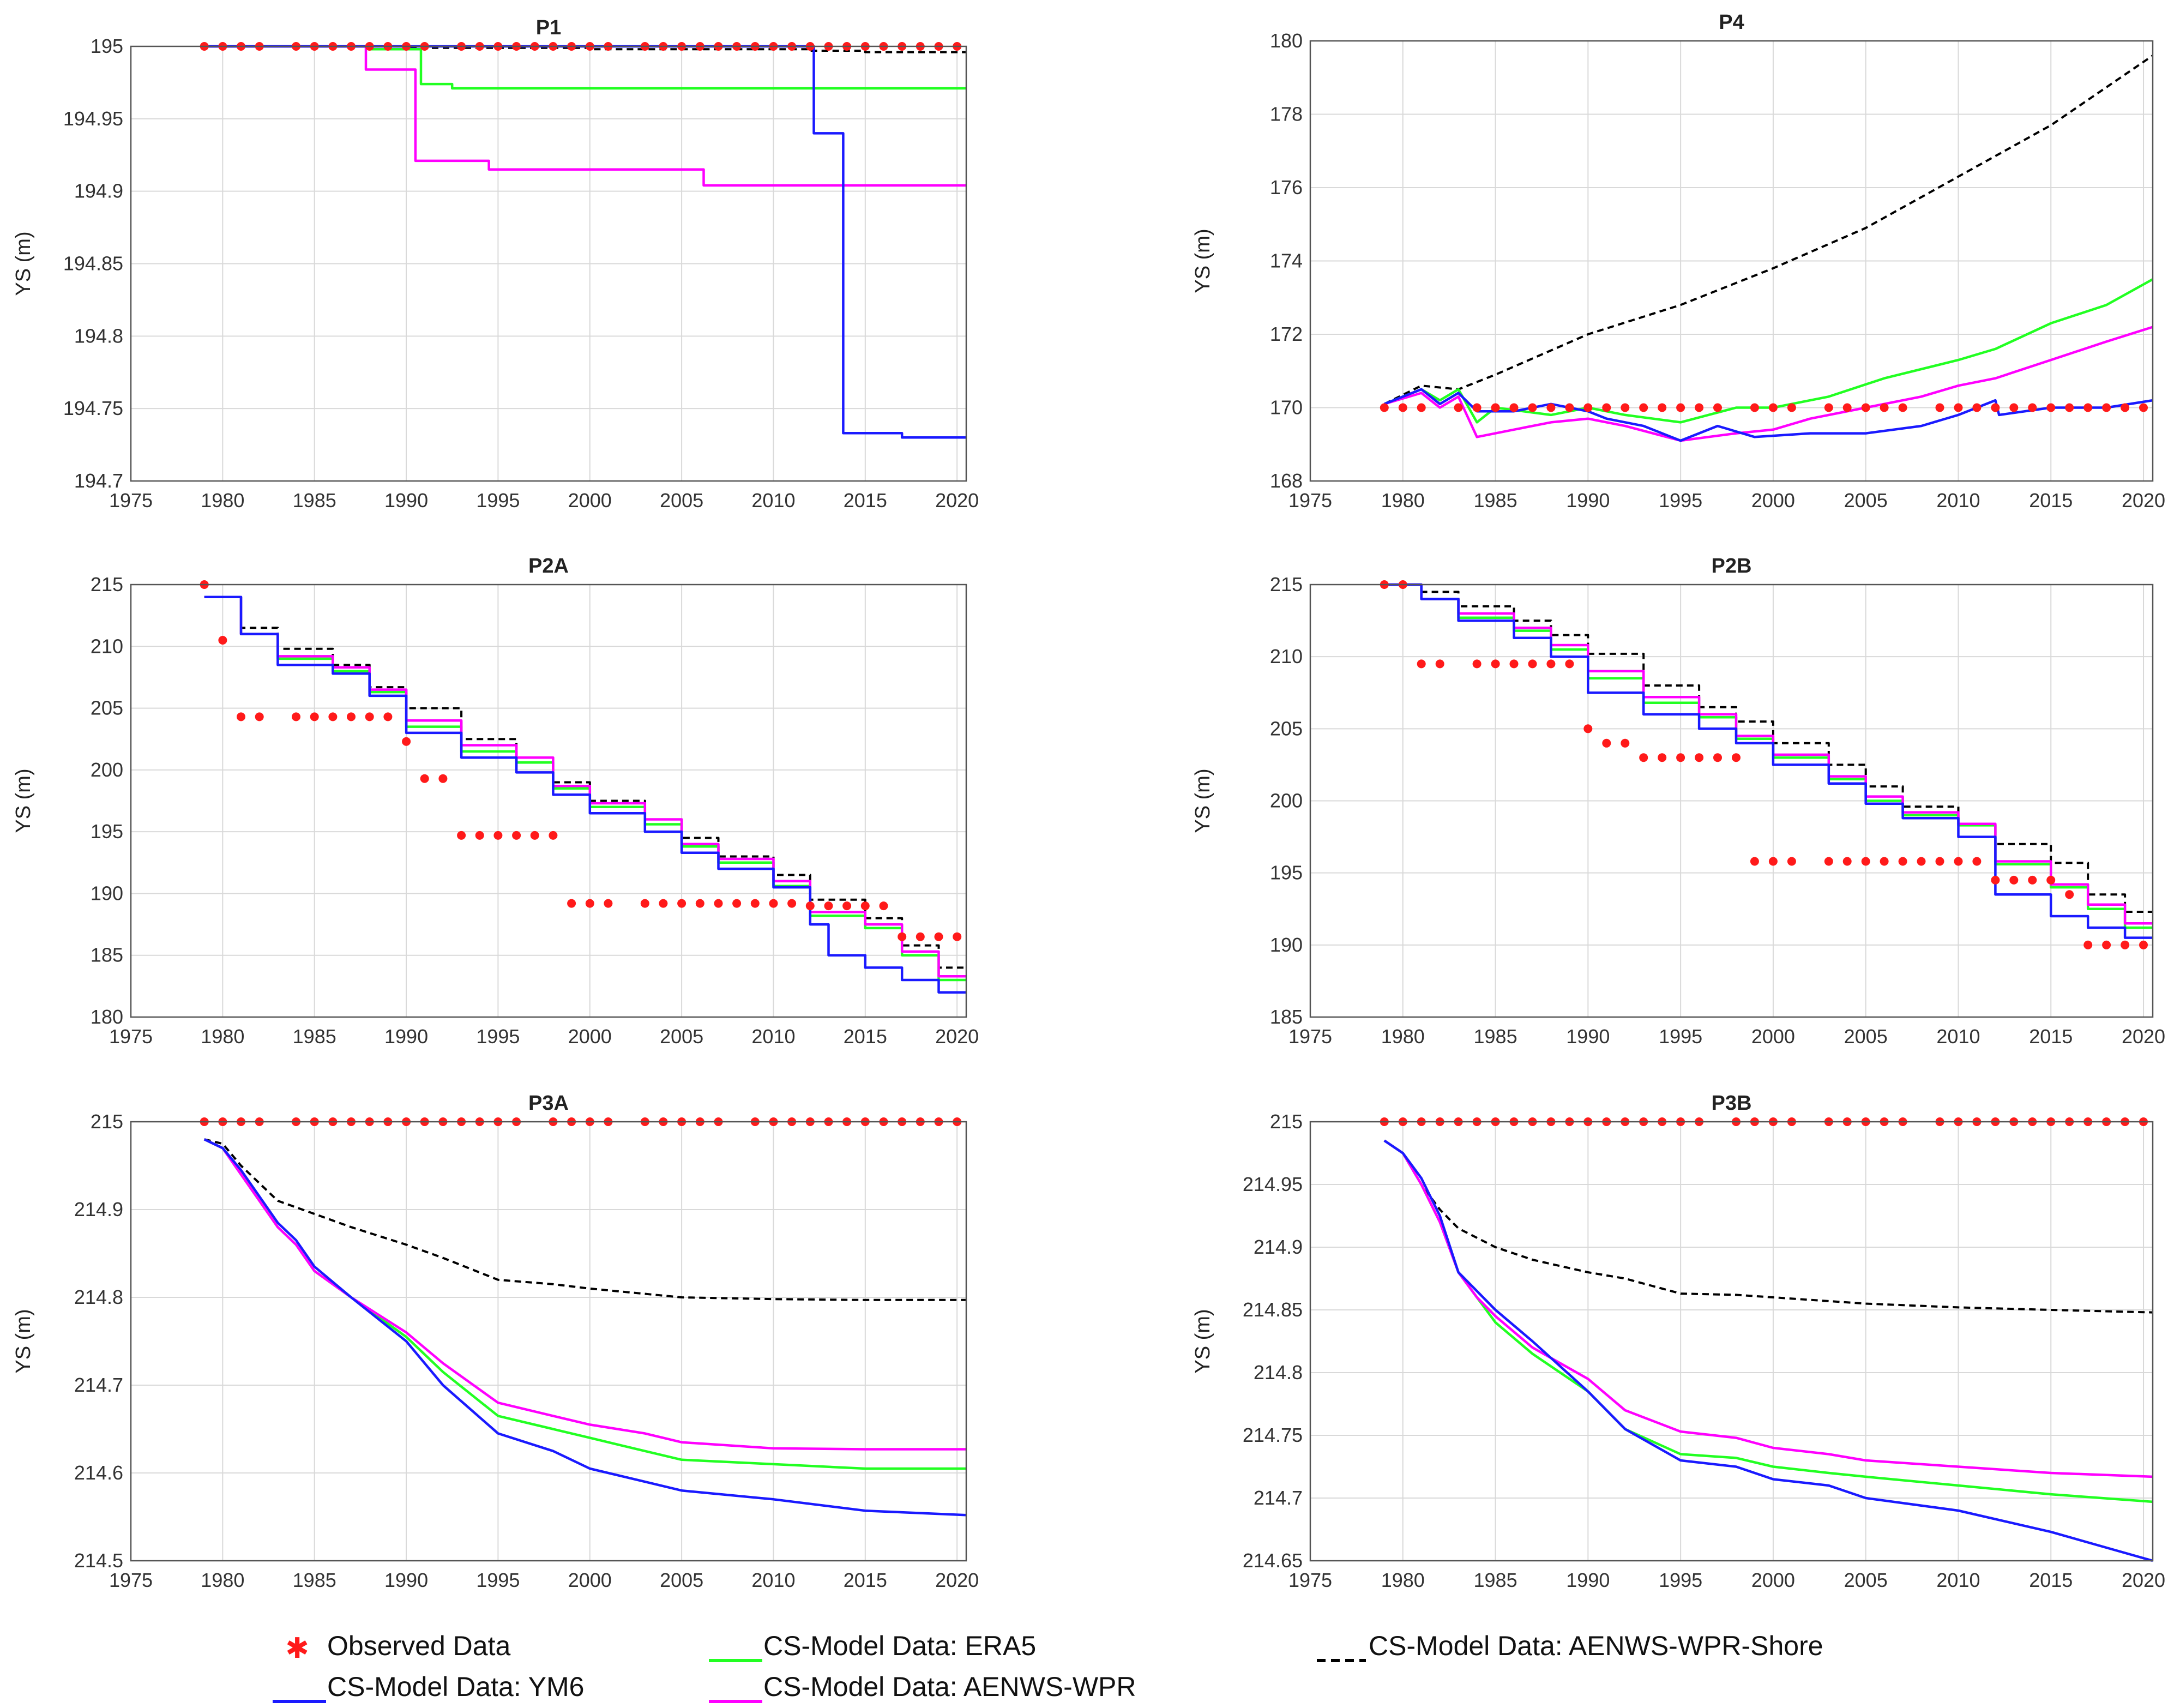  What do you see at coordinates (1287, 656) in the screenshot?
I see `y-tick-label: 210` at bounding box center [1287, 656].